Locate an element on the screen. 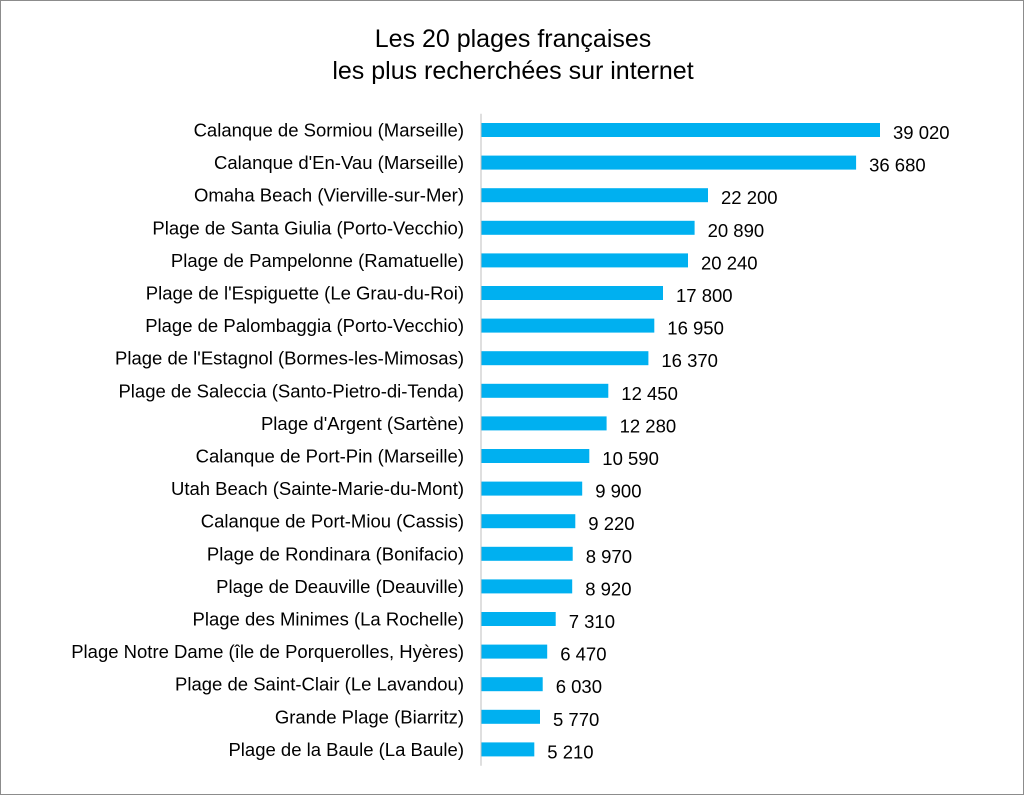 This screenshot has width=1024, height=795. value-label-8: 16 370 is located at coordinates (689, 360).